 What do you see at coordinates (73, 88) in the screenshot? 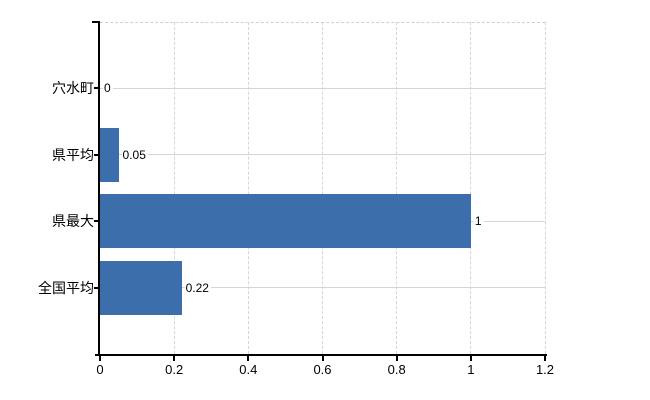
I see `category-label: 穴水町` at bounding box center [73, 88].